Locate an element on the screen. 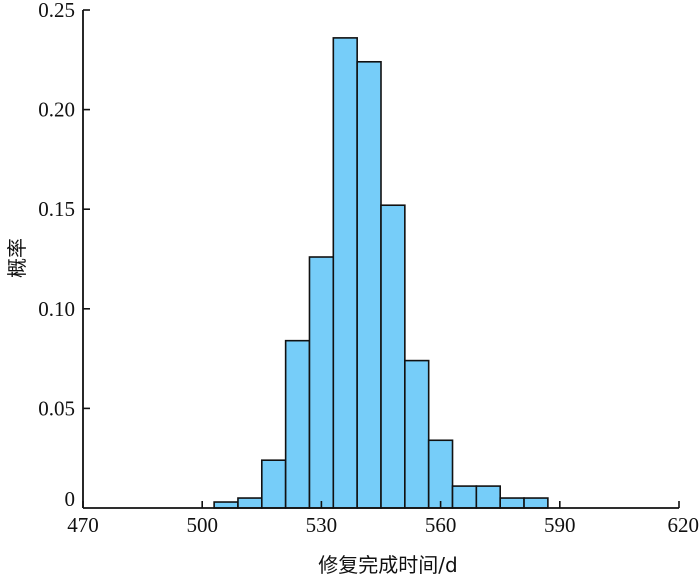 The image size is (700, 579). x-tick-label: 590 is located at coordinates (560, 525).